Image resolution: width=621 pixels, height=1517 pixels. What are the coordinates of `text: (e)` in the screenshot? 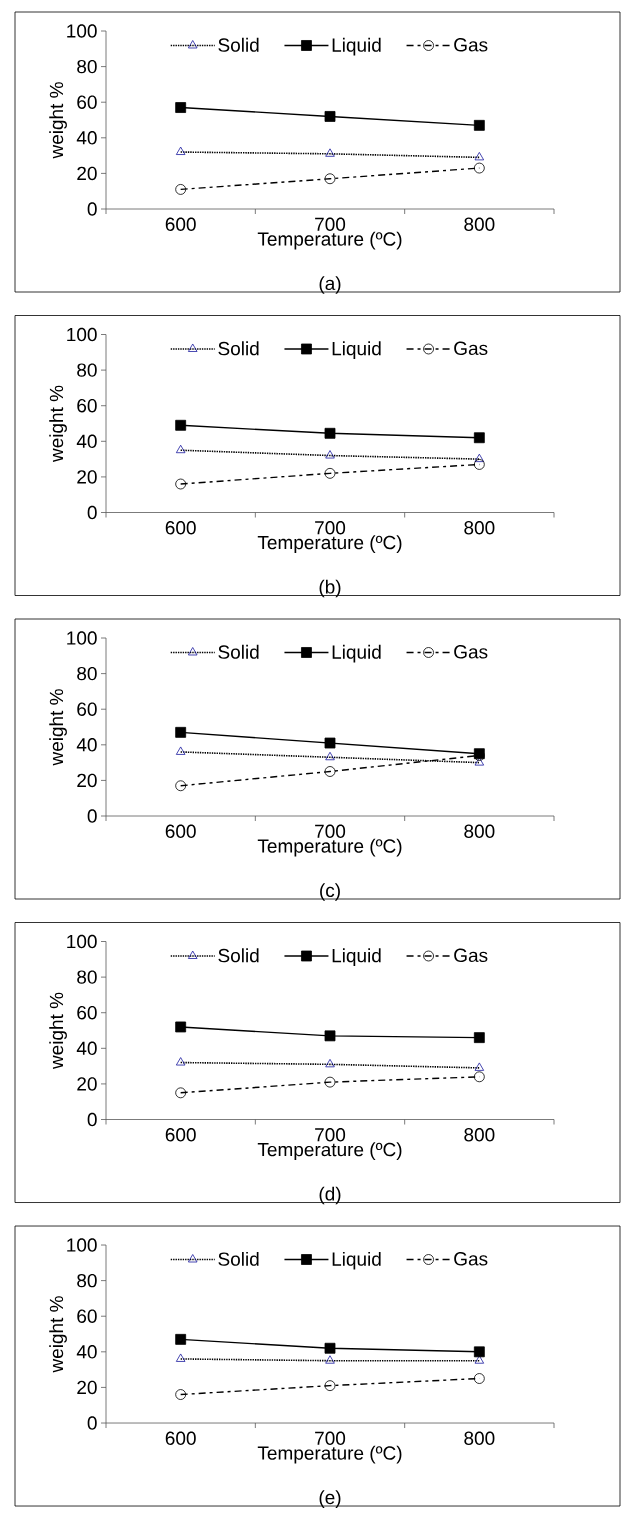 It's located at (330, 1499).